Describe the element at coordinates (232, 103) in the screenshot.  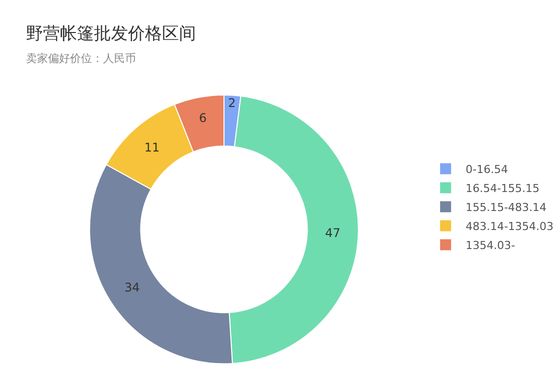
I see `data-label: 2` at that location.